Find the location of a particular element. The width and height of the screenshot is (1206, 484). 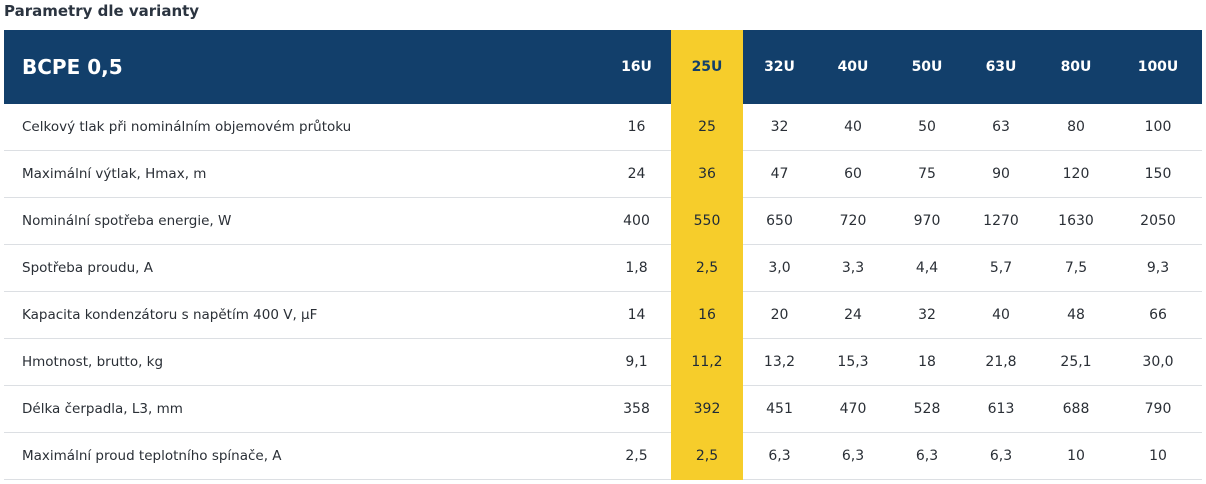

parameter-value: 688 is located at coordinates (1076, 409).